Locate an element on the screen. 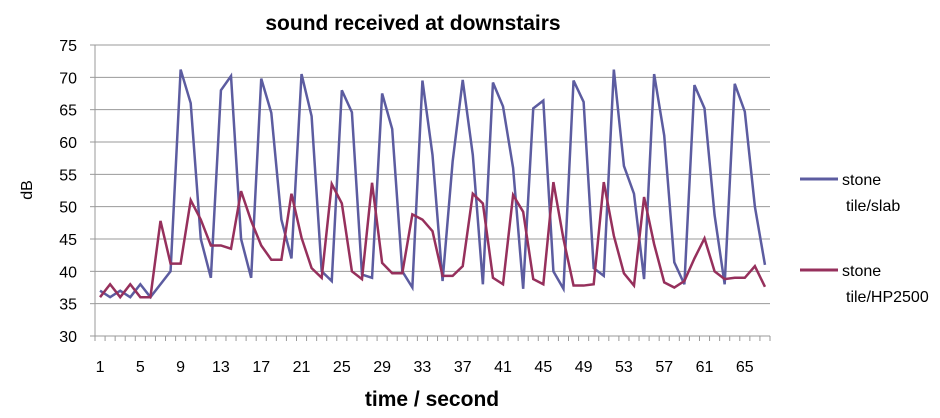 Image resolution: width=940 pixels, height=418 pixels. y-tick-label: 55 is located at coordinates (68, 175).